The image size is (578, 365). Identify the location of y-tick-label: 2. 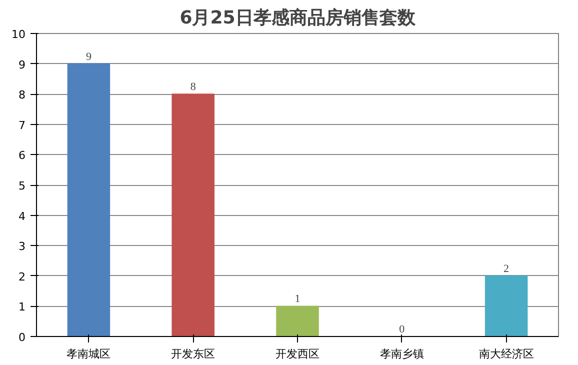
(22, 277).